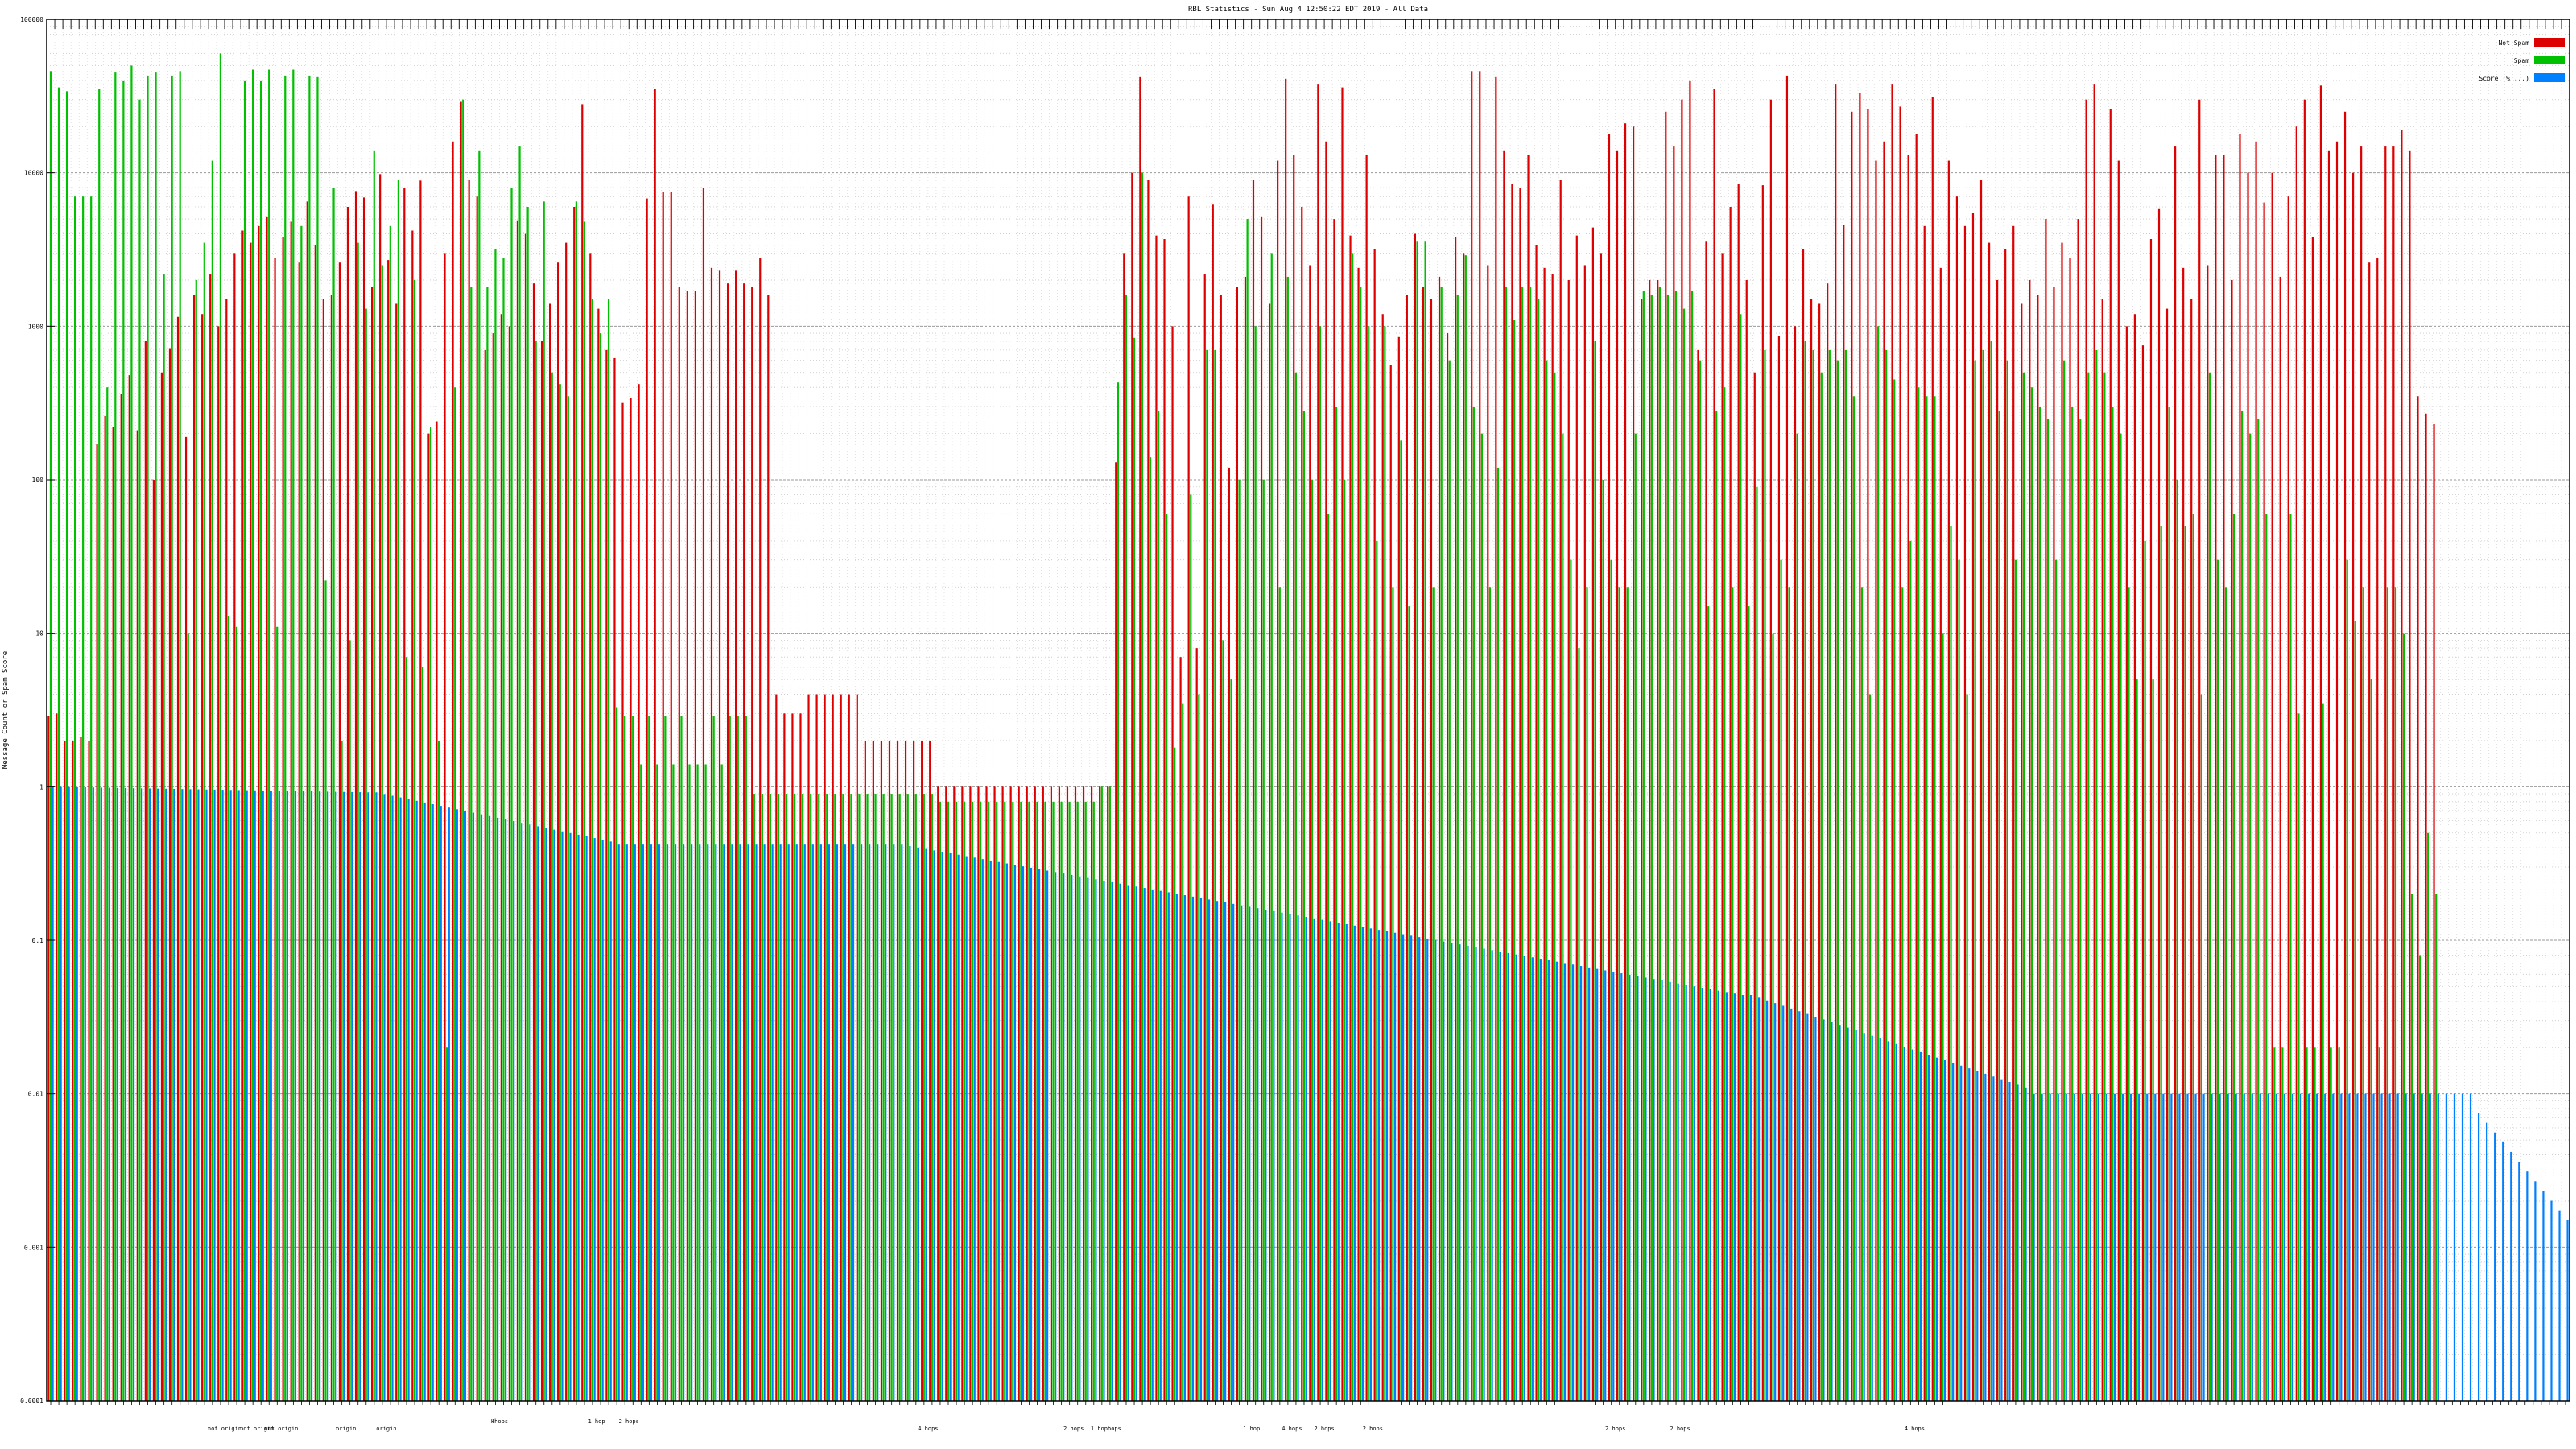  What do you see at coordinates (1292, 1429) in the screenshot?
I see `x-category-label: 4 hops` at bounding box center [1292, 1429].